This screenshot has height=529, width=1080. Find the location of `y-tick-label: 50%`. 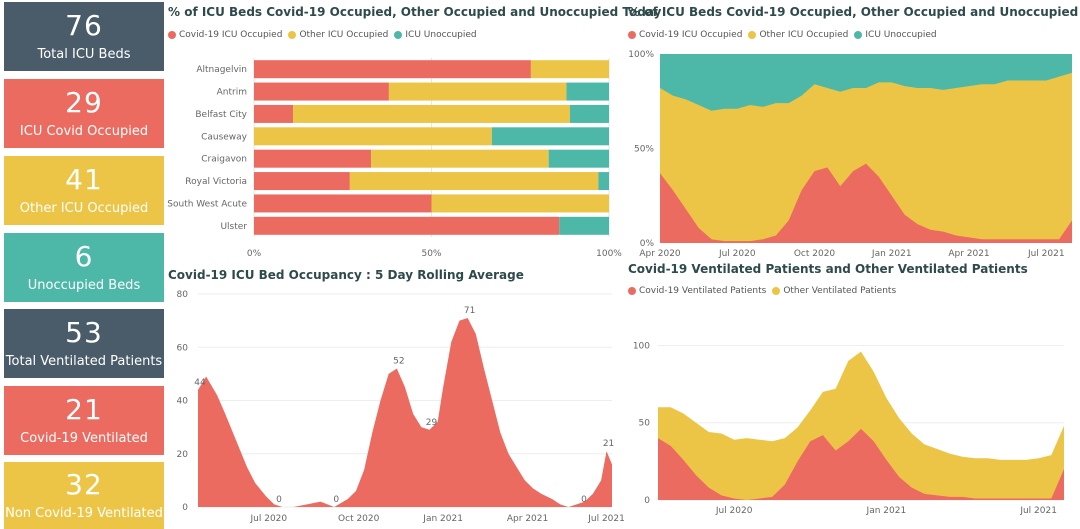

y-tick-label: 50% is located at coordinates (644, 150).